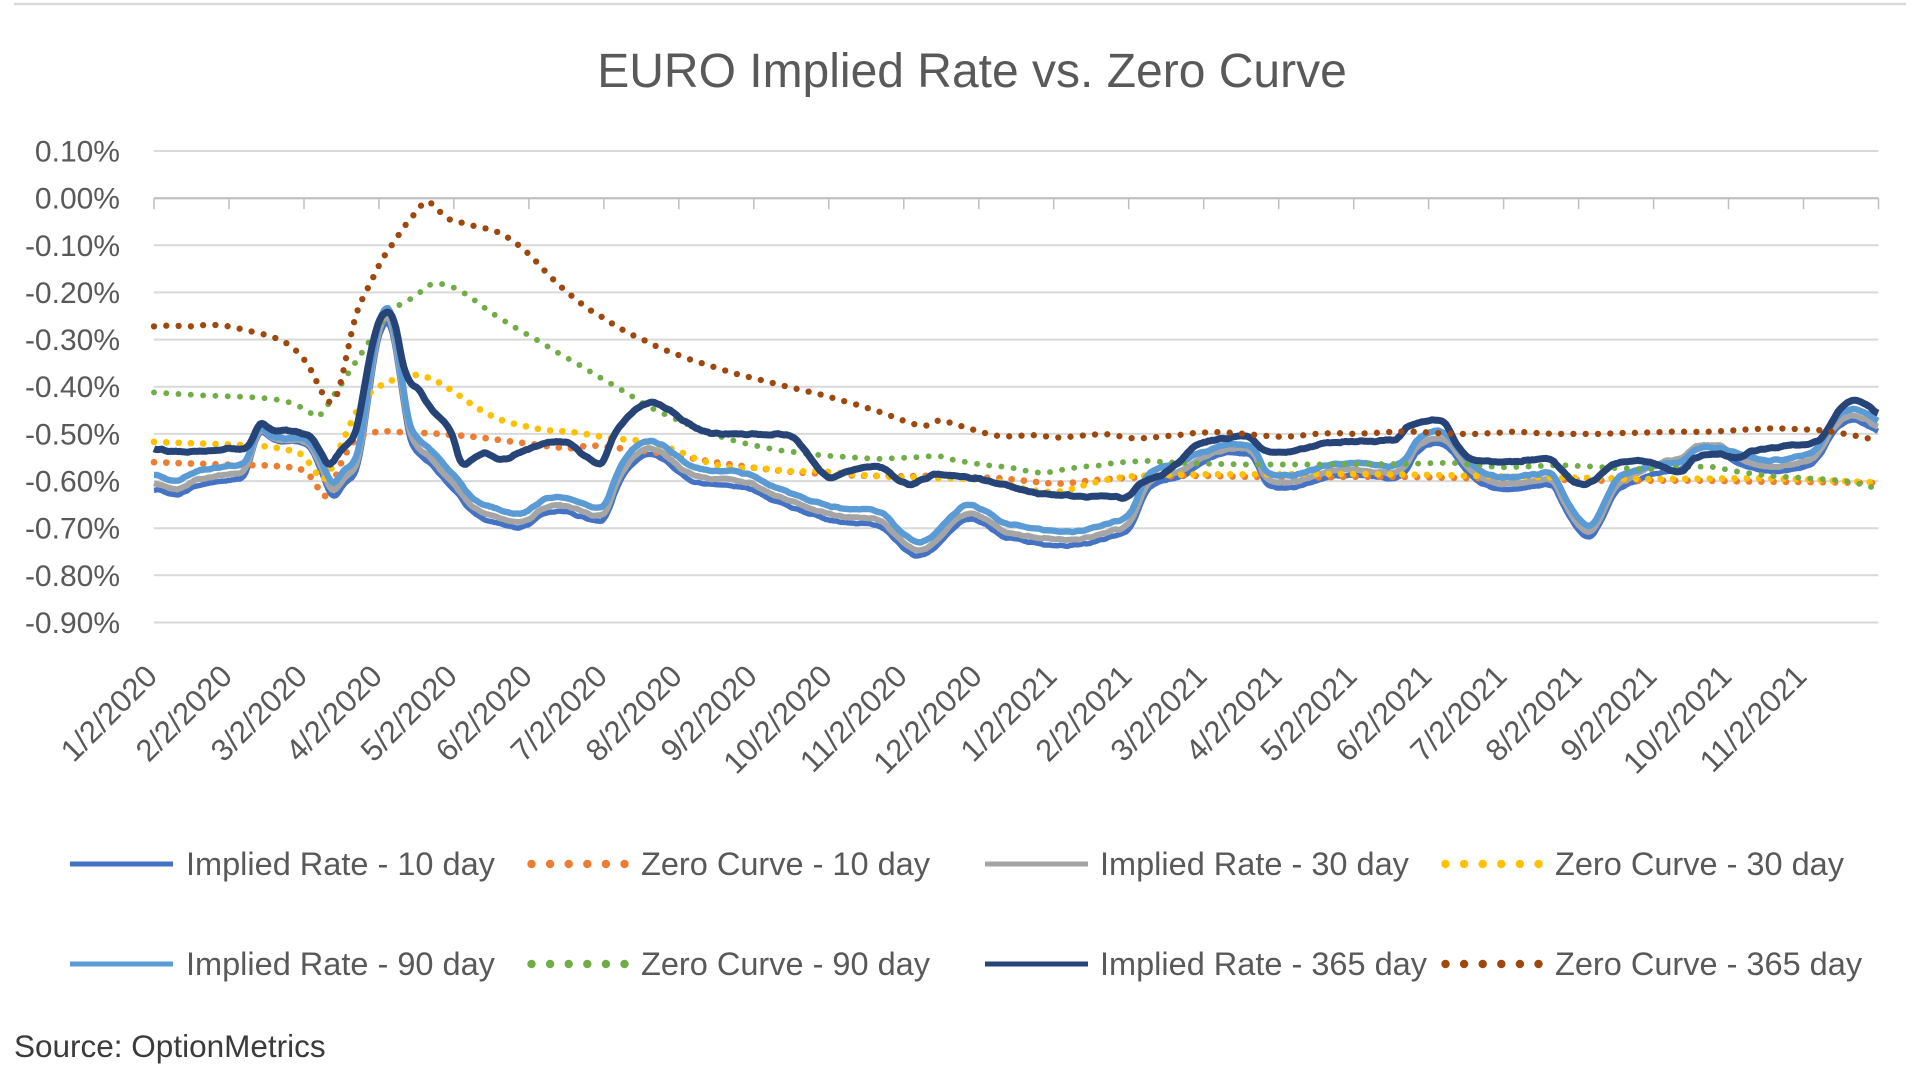 This screenshot has width=1920, height=1085. I want to click on svg-text: -0.70%, so click(72, 529).